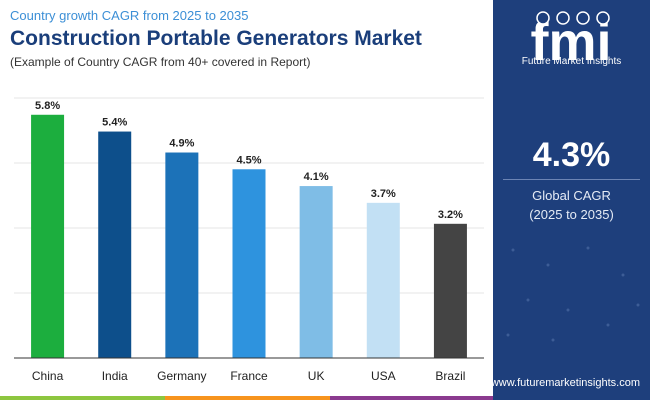 The width and height of the screenshot is (650, 400). Describe the element at coordinates (573, 294) in the screenshot. I see `dot-pattern` at that location.